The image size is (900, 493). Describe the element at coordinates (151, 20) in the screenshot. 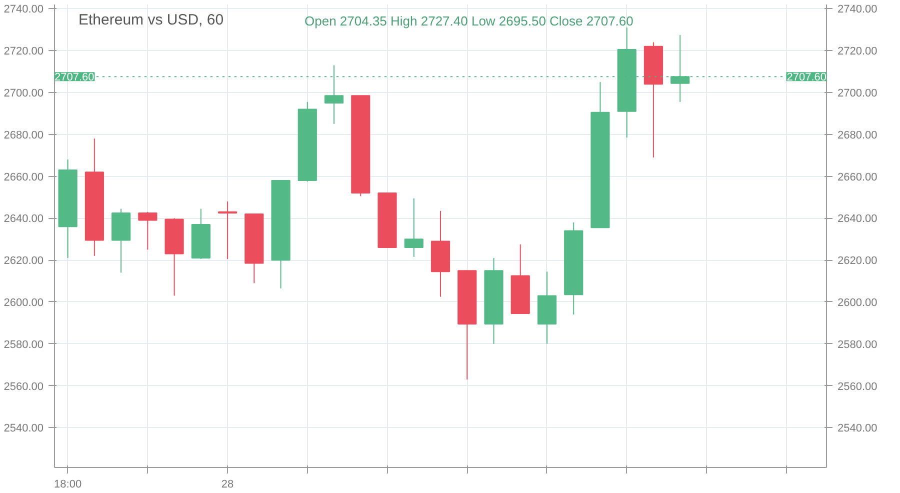

I see `text: Ethereum vs USD, 60` at that location.